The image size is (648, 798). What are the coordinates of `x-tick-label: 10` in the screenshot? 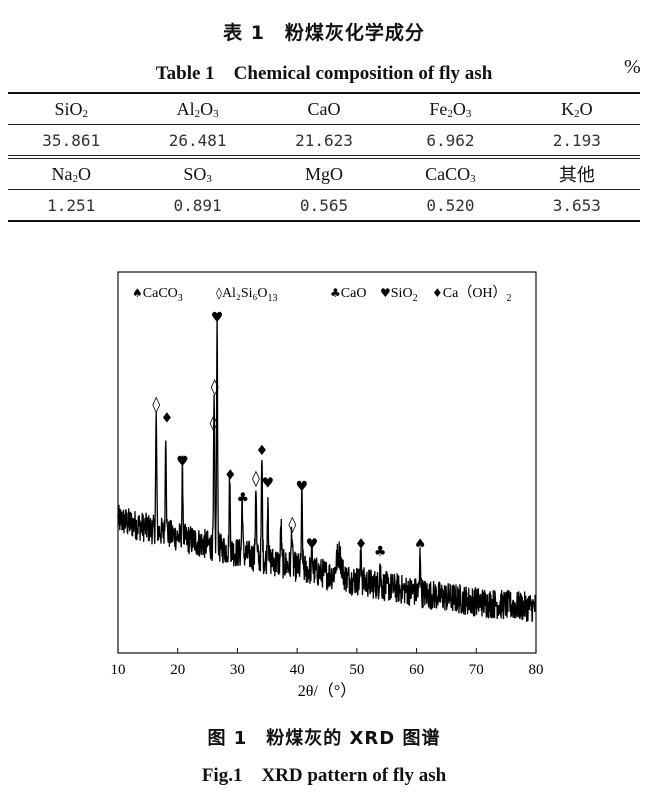 It's located at (118, 670).